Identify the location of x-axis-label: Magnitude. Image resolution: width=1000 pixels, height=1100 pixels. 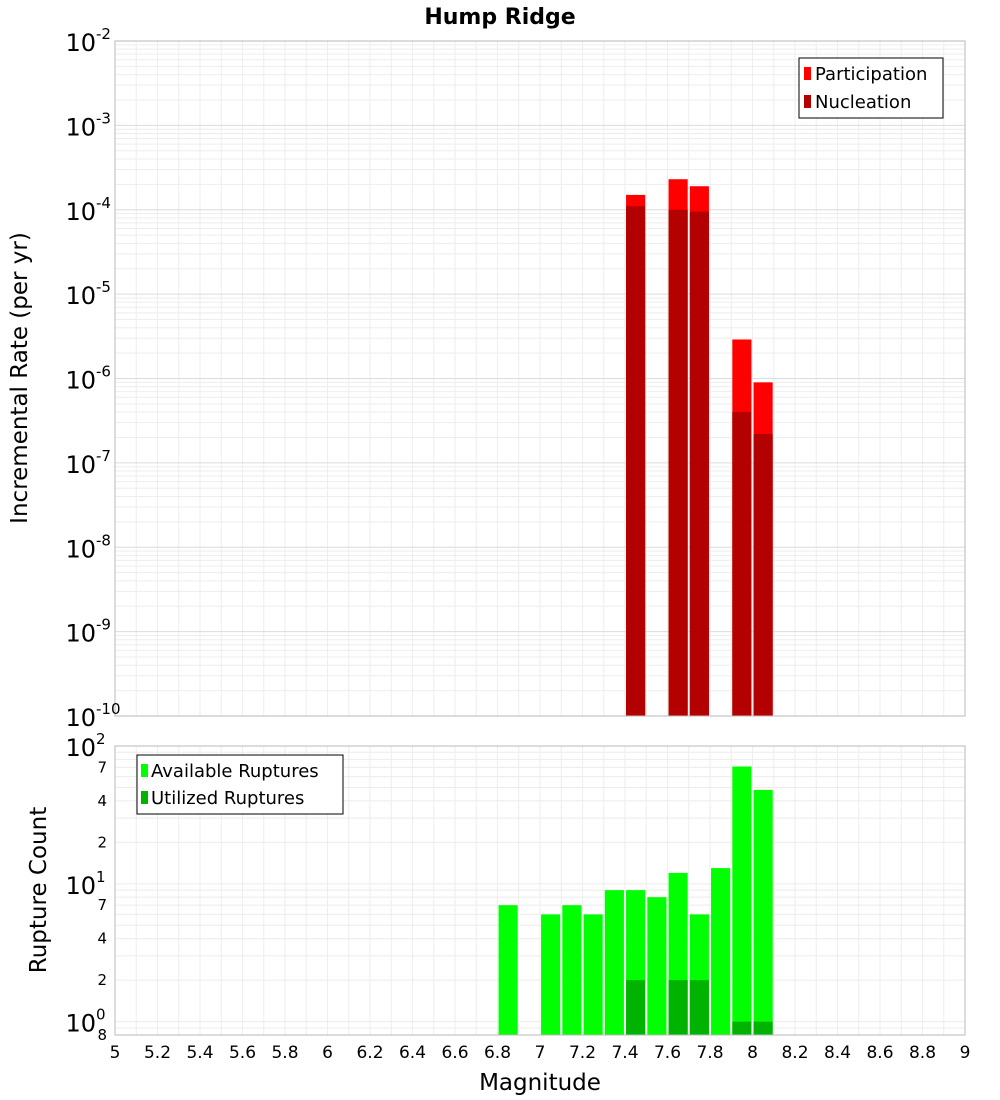
(540, 1083).